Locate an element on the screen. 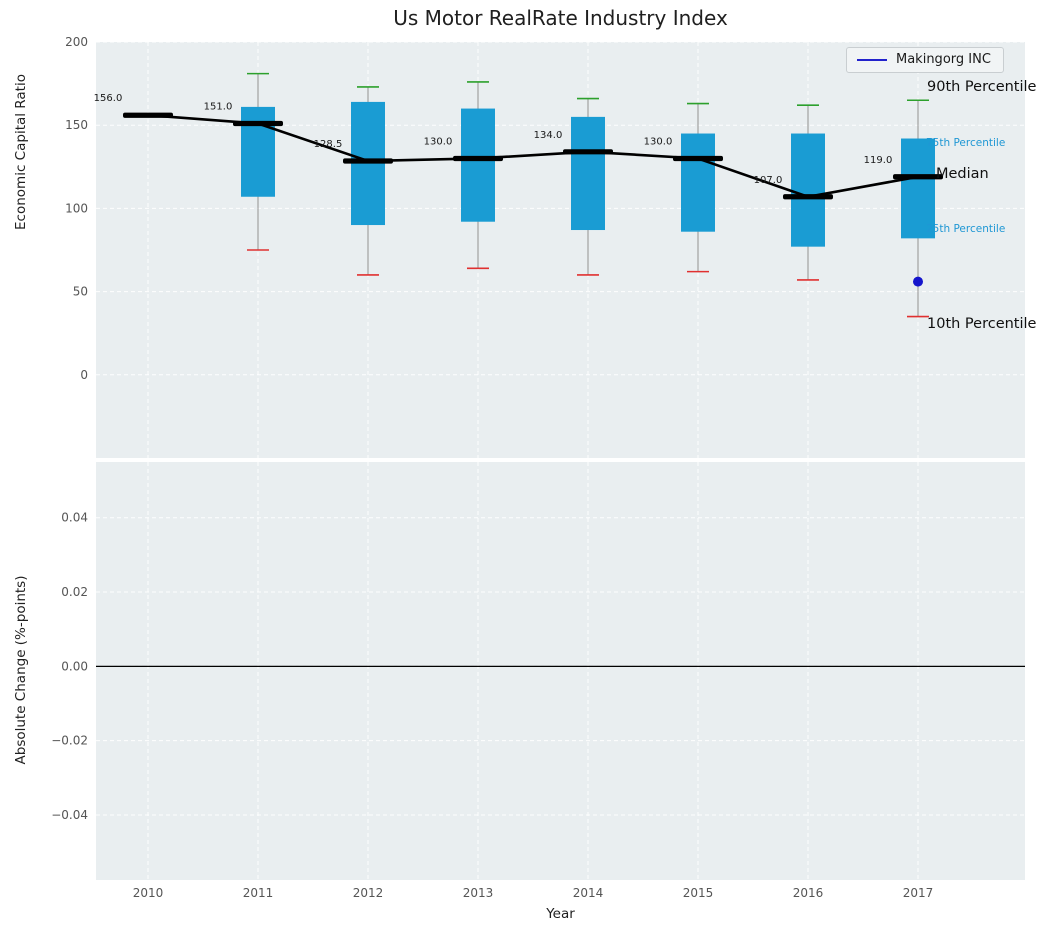  y-tick-label: 0 is located at coordinates (84, 375).